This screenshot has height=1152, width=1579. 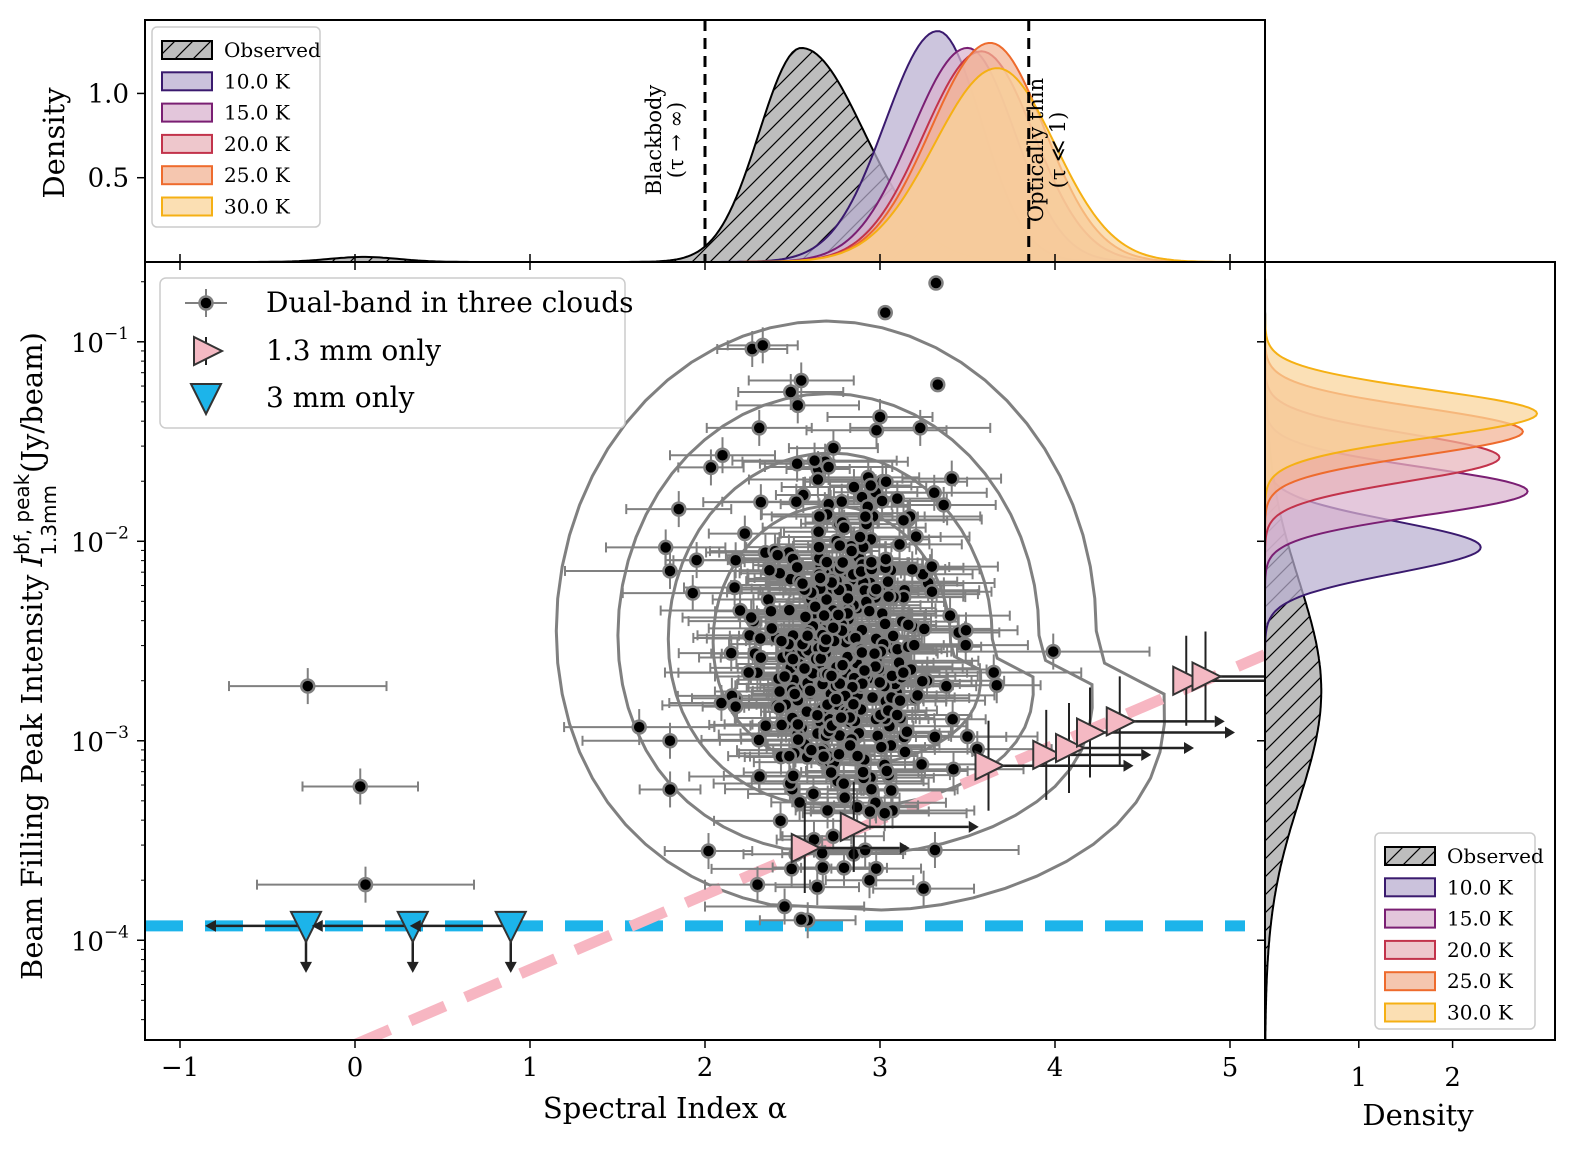 What do you see at coordinates (1230, 1068) in the screenshot?
I see `x-tick-label: 5` at bounding box center [1230, 1068].